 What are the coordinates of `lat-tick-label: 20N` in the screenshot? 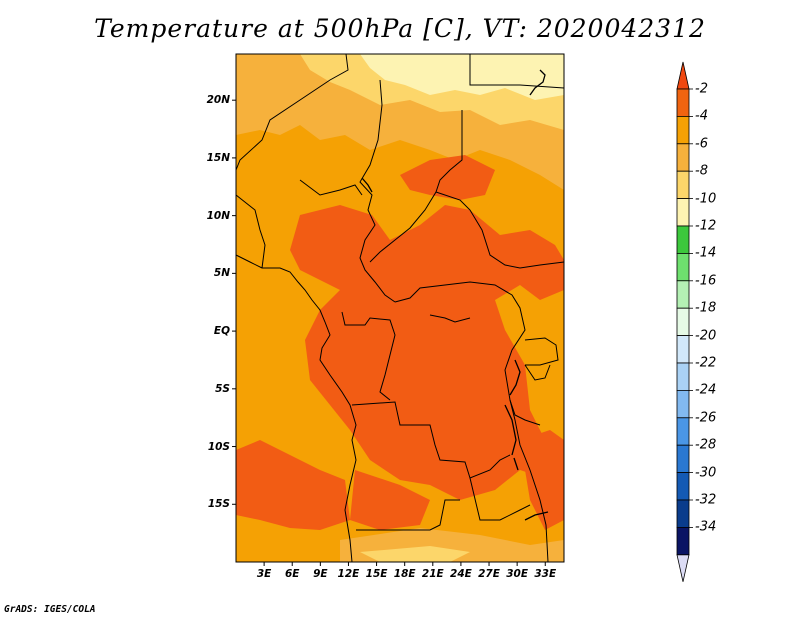 It's located at (218, 100).